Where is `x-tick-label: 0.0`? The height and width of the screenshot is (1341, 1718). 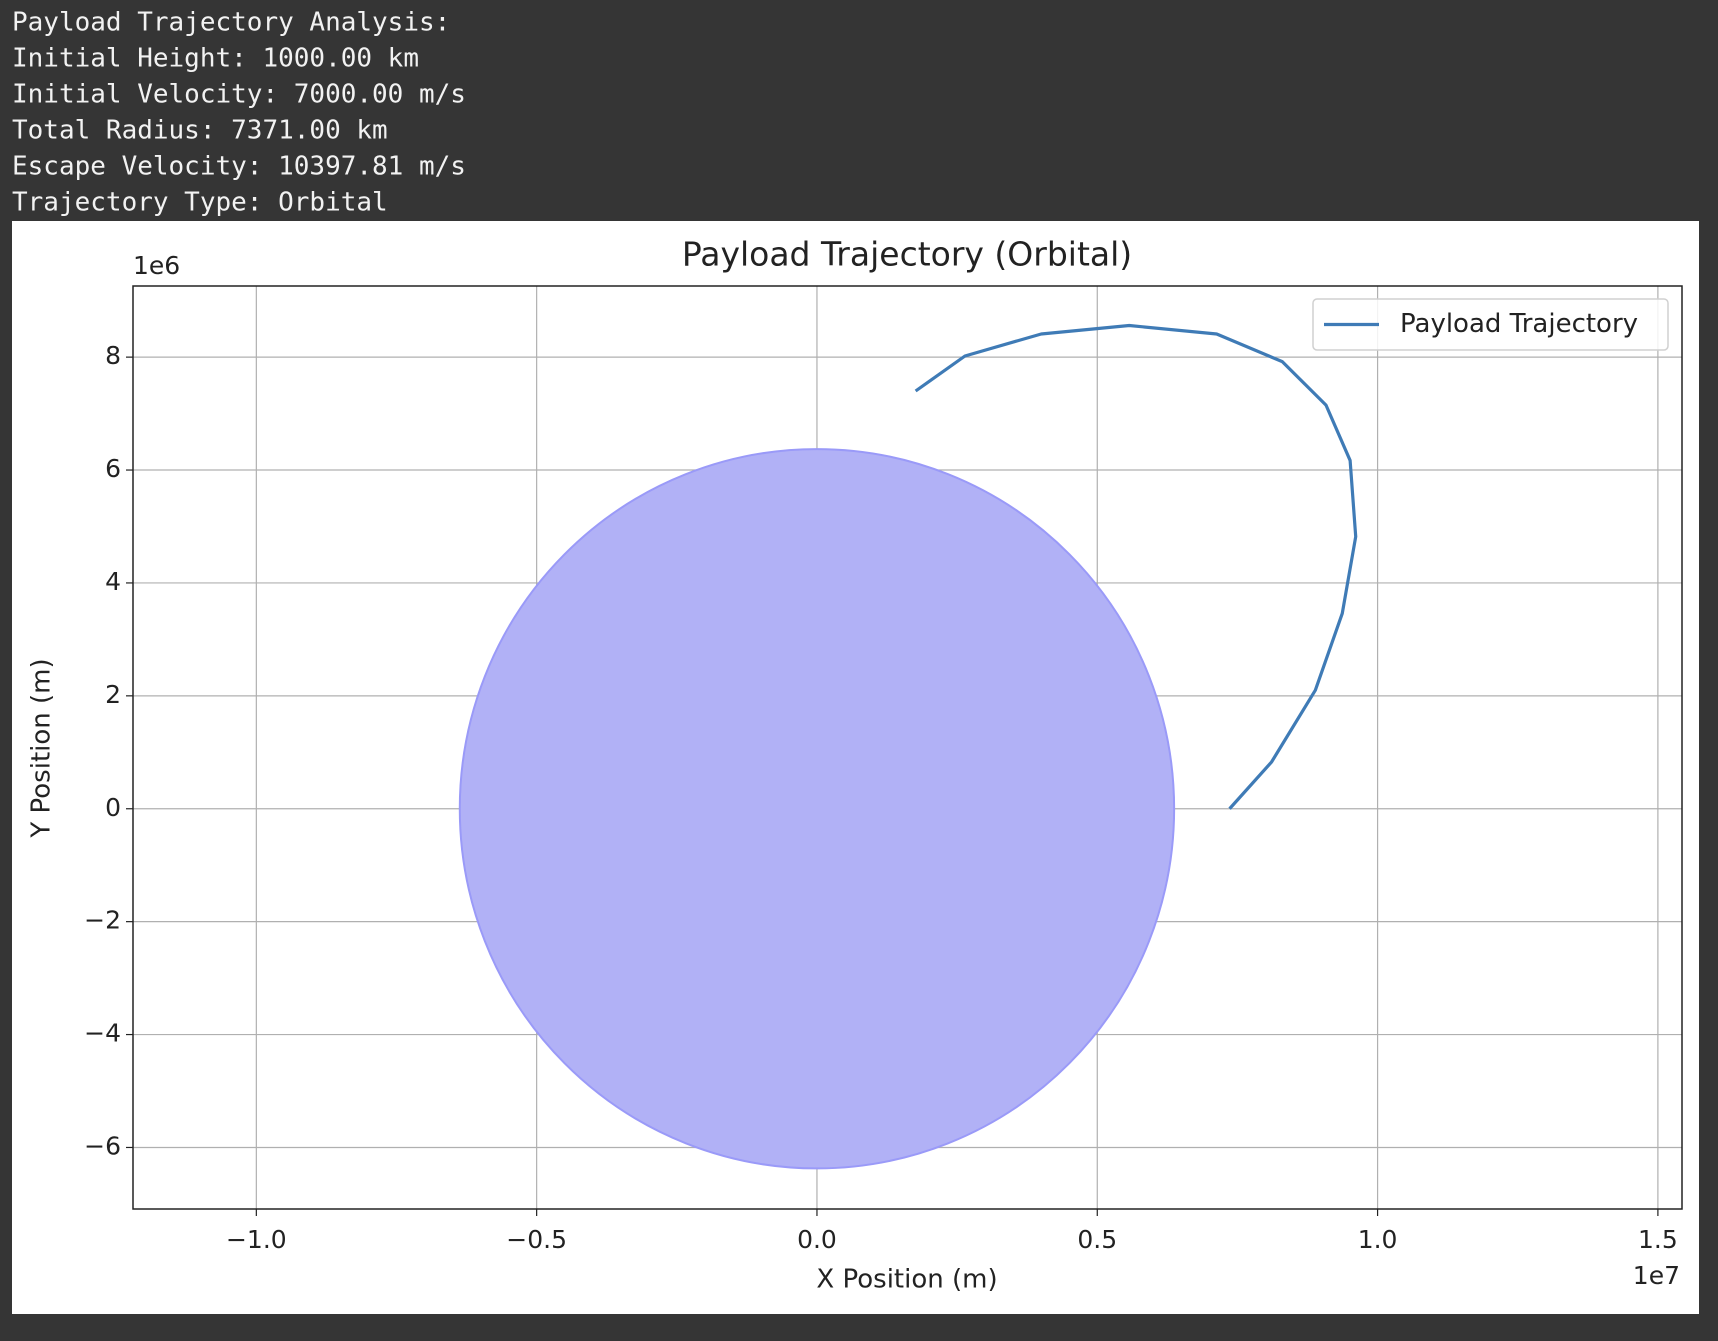 x-tick-label: 0.0 is located at coordinates (817, 1239).